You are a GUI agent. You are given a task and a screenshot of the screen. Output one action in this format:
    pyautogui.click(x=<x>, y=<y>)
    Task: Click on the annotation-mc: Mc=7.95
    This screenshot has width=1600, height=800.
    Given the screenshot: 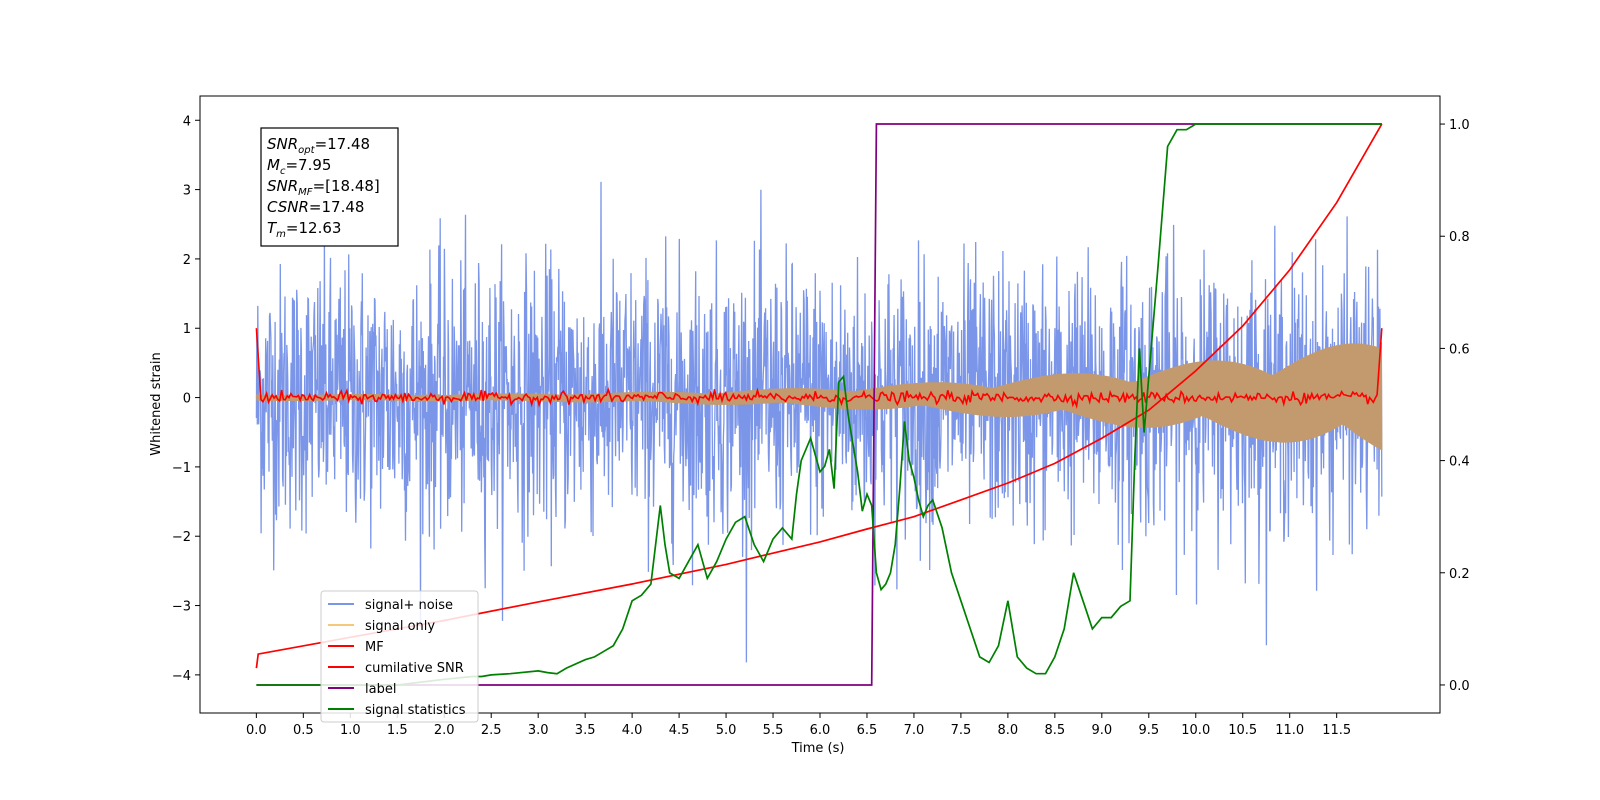 What is the action you would take?
    pyautogui.click(x=299, y=166)
    